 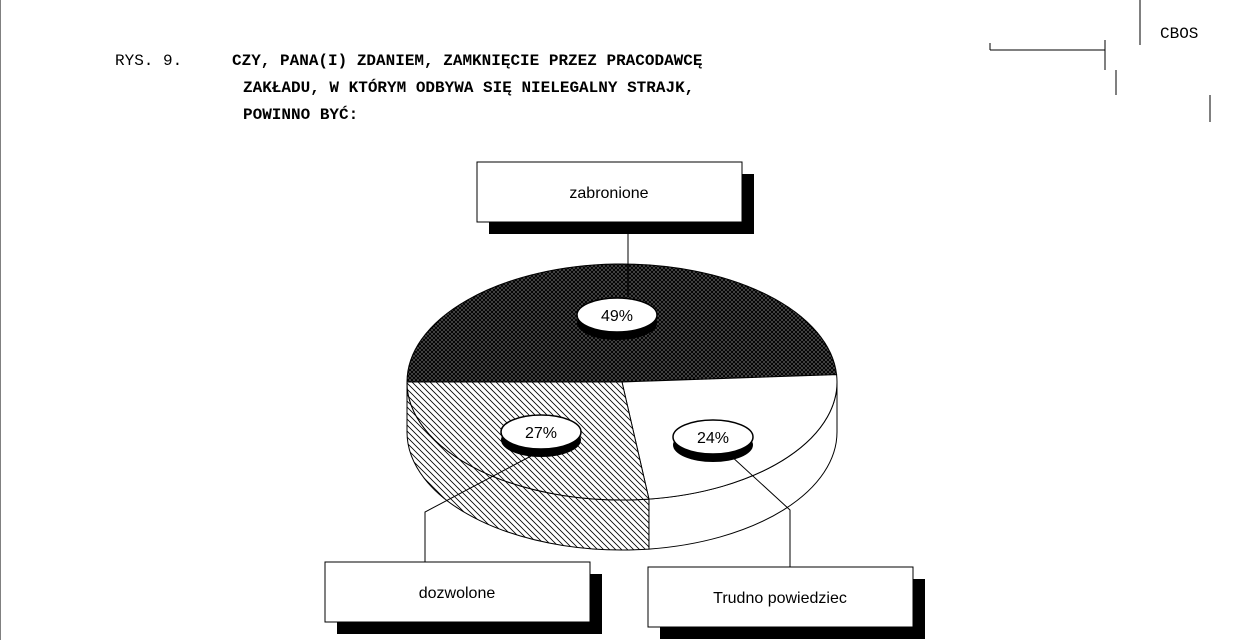 I want to click on value-label: 27%, so click(x=541, y=433).